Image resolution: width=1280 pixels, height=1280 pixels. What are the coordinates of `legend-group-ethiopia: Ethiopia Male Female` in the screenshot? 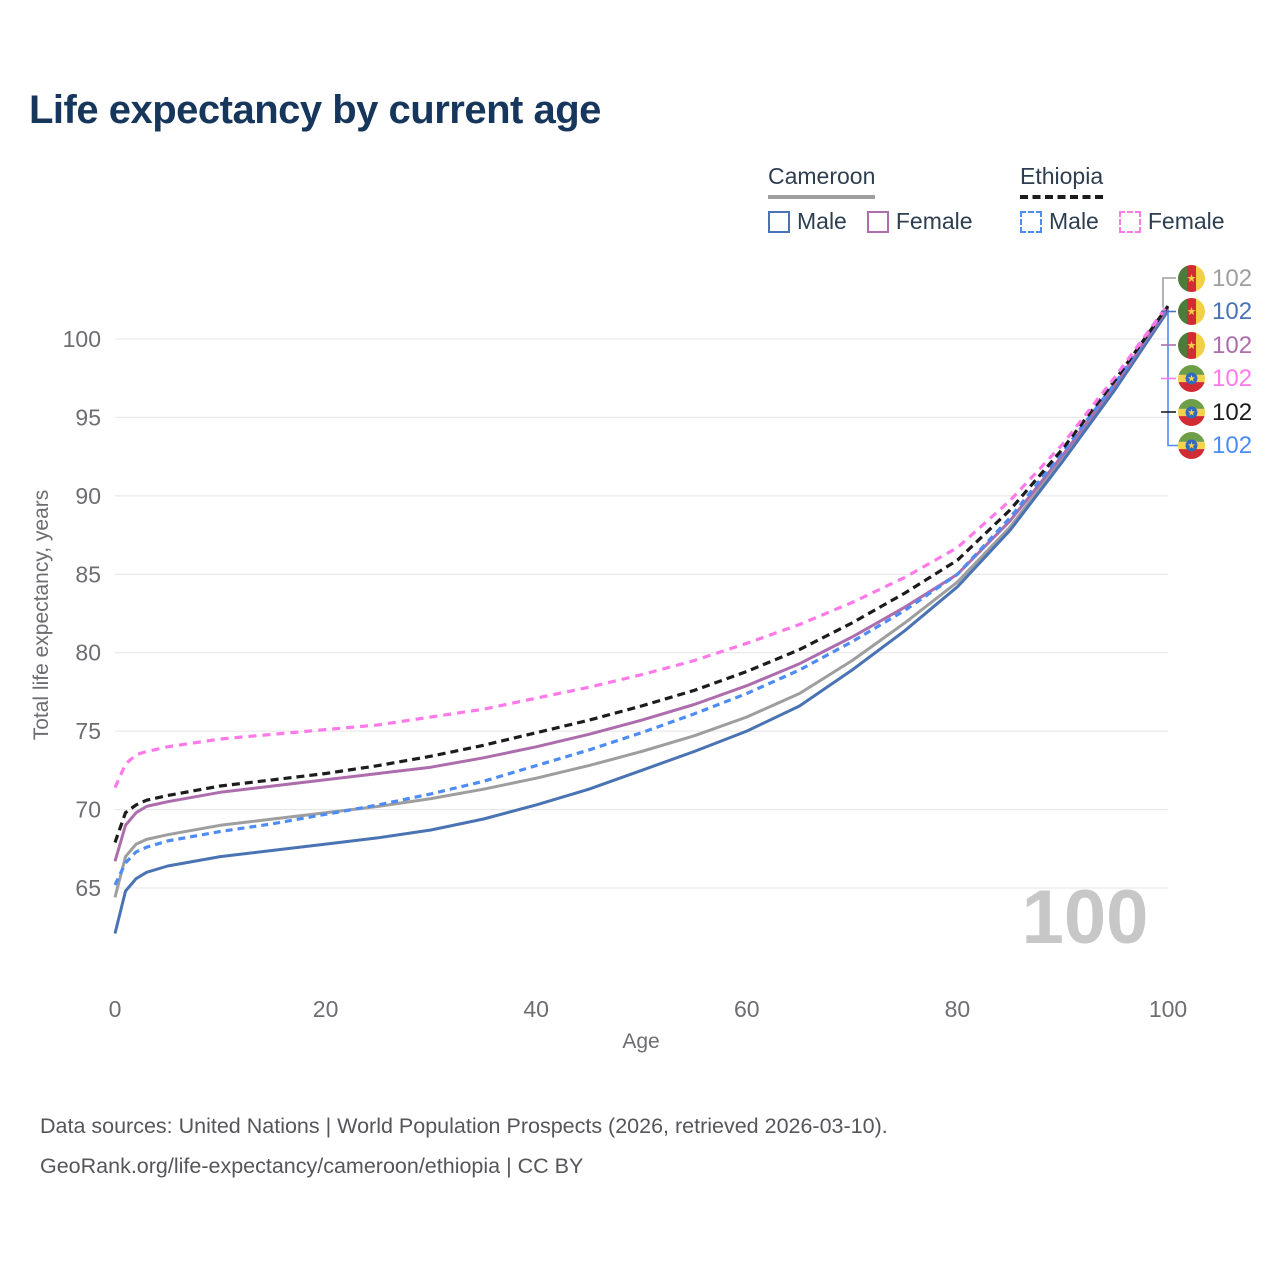 It's located at (1132, 199).